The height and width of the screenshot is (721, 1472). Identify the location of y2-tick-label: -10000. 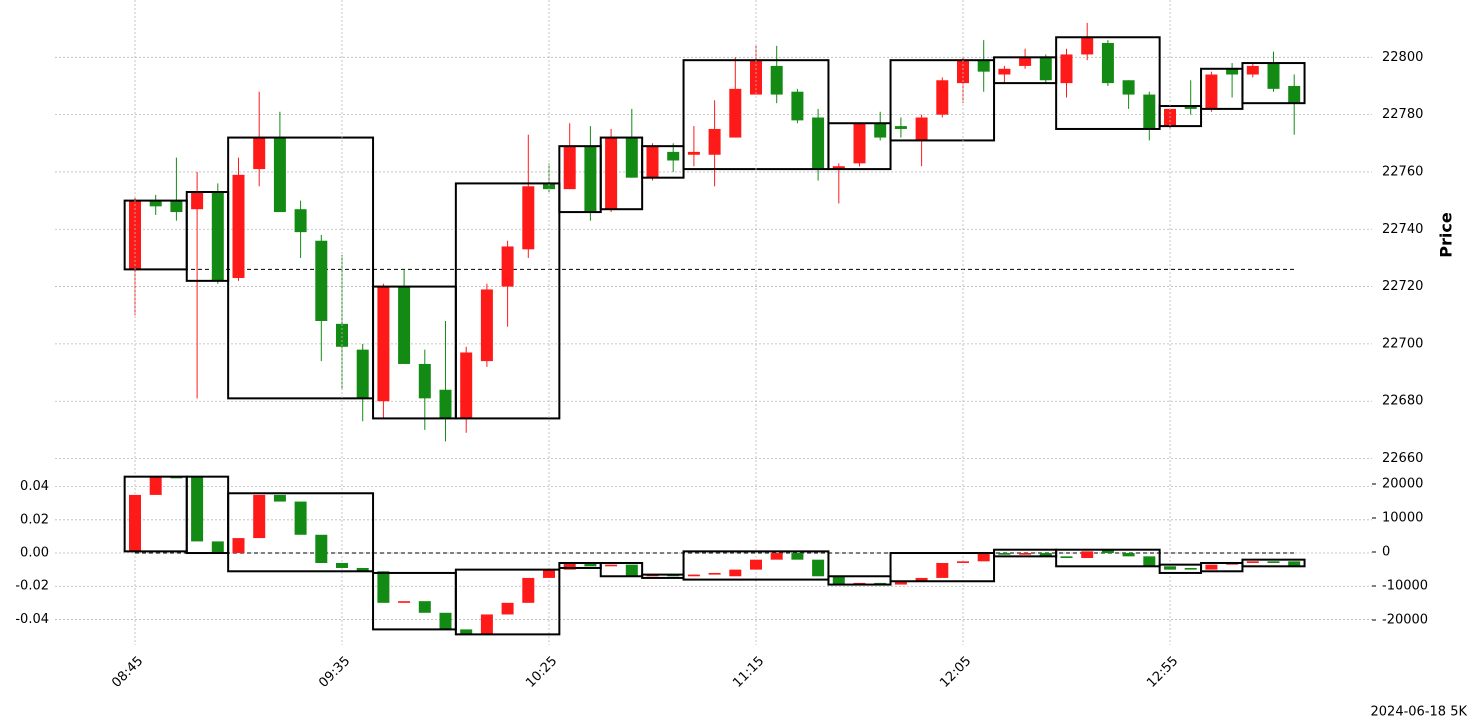
(1405, 586).